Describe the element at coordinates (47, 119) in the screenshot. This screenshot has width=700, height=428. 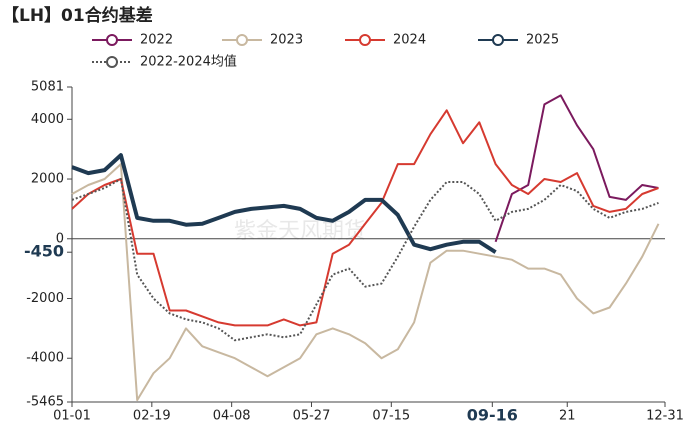
I see `y-tick-label: 4000` at that location.